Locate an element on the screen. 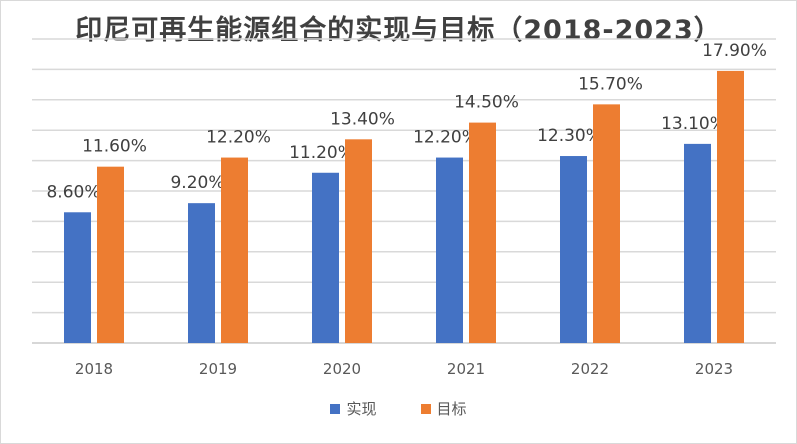 This screenshot has width=797, height=444. legend-label-target: 目标 is located at coordinates (451, 409).